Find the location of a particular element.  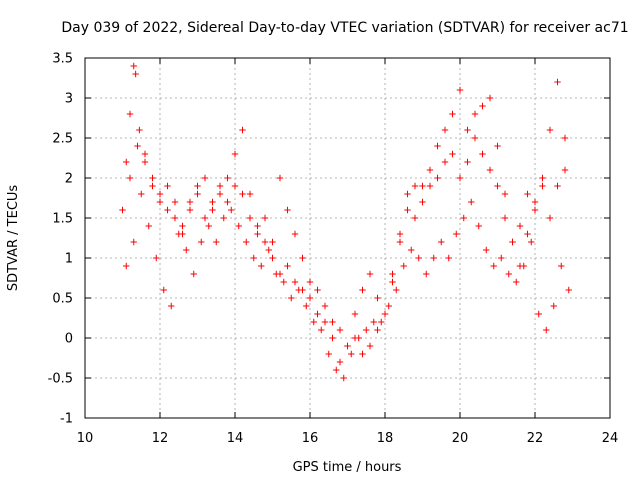

y-tick-label: 2.5 is located at coordinates (62, 139).